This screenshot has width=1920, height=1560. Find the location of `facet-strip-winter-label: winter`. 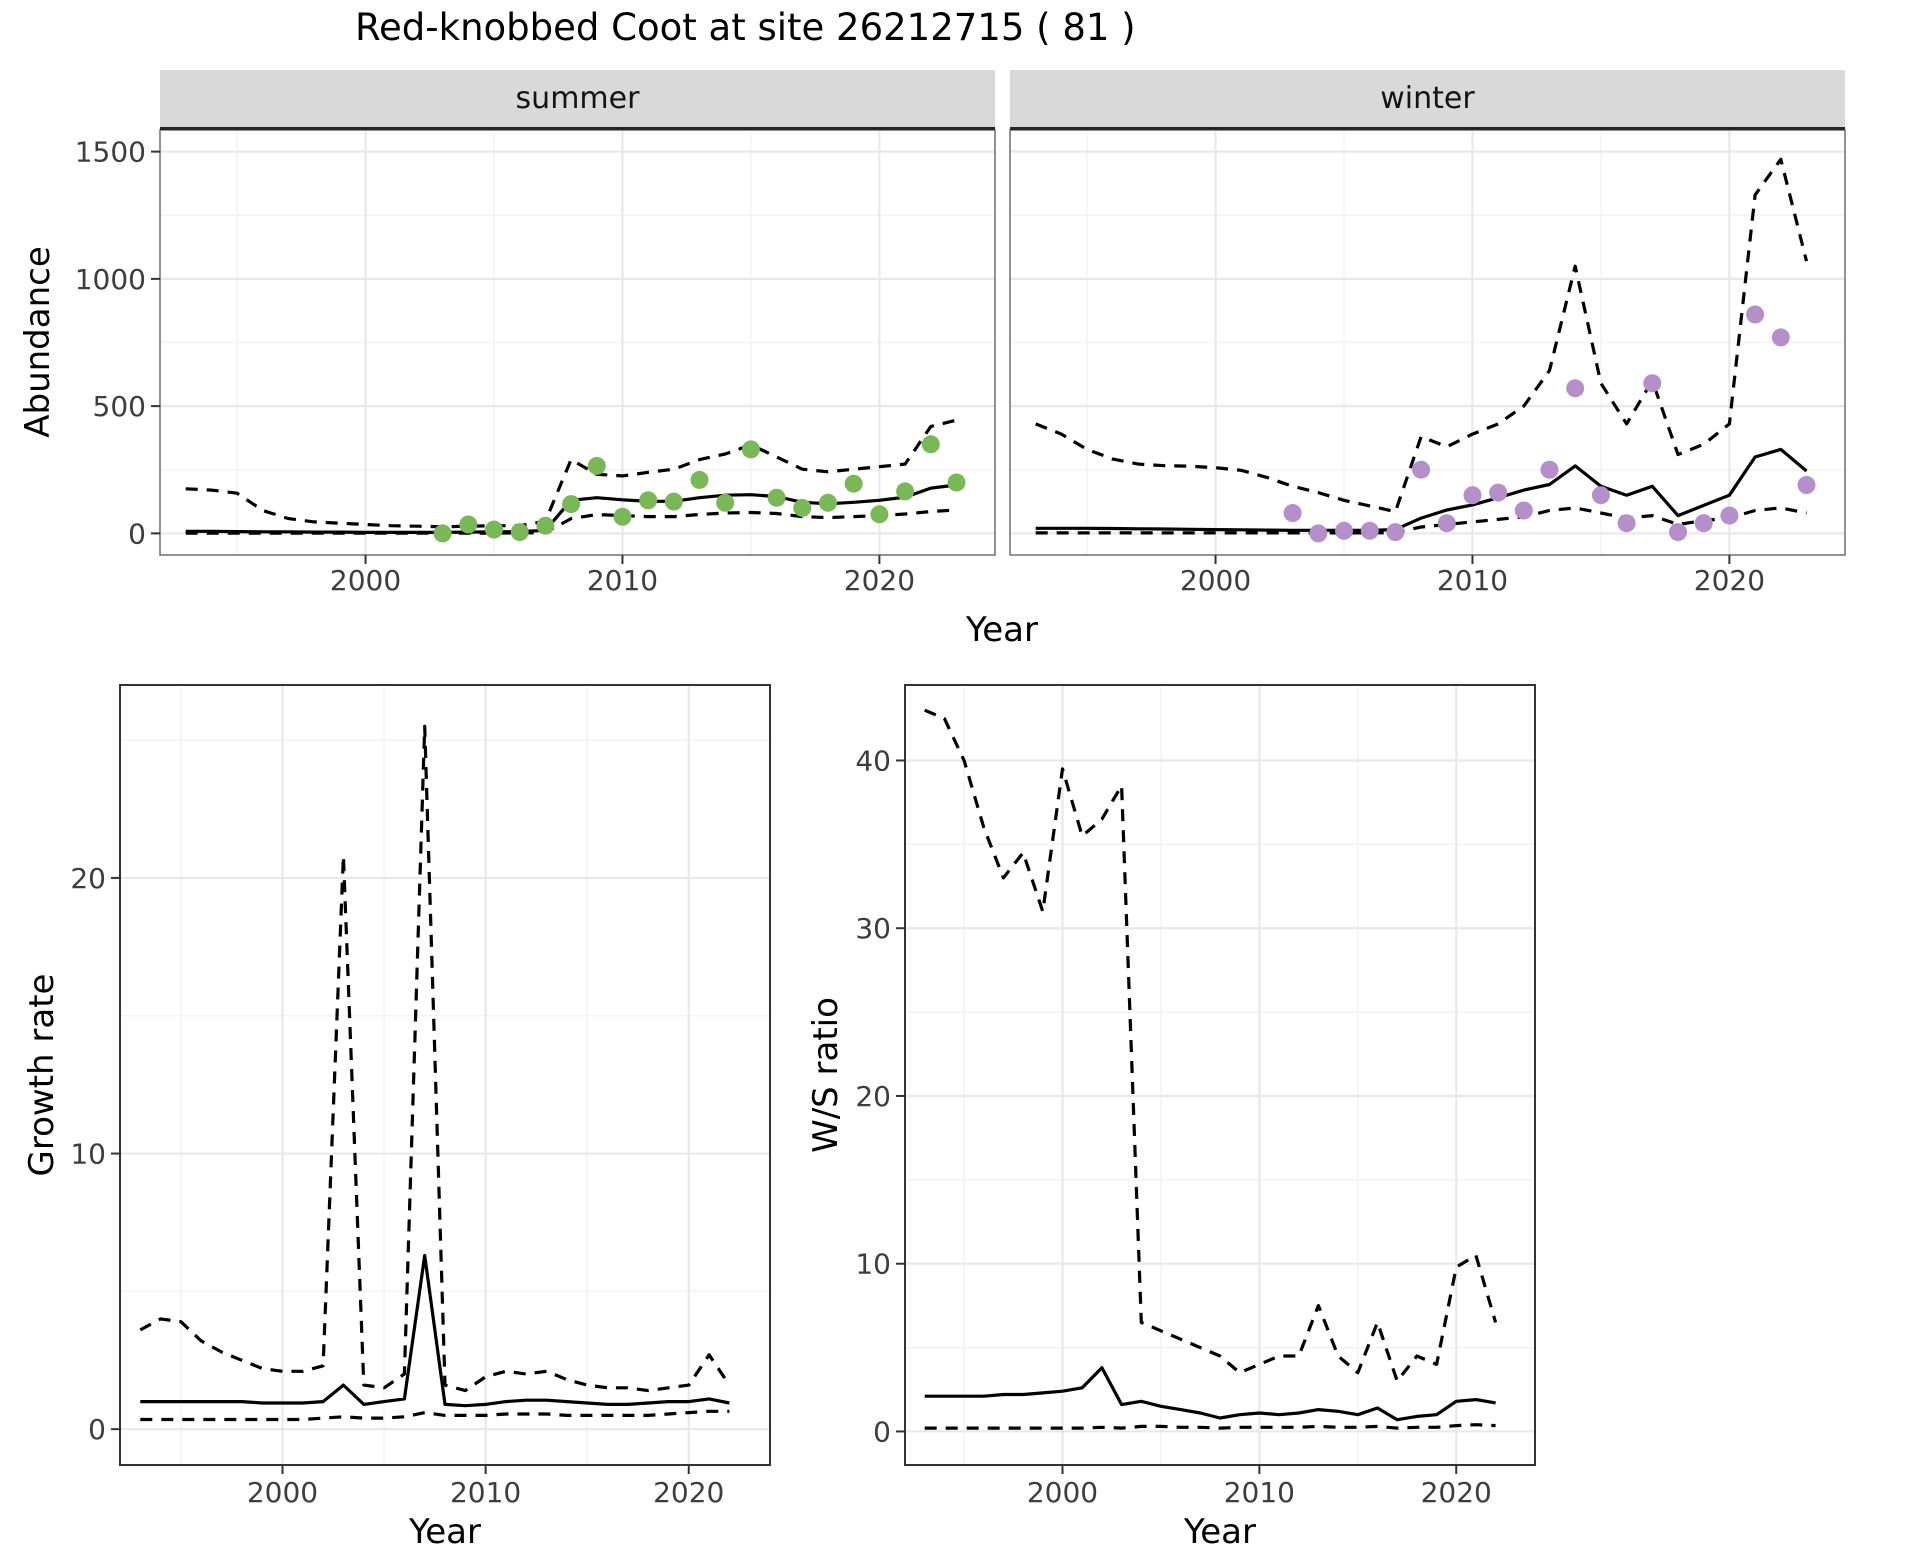

facet-strip-winter-label: winter is located at coordinates (1427, 98).